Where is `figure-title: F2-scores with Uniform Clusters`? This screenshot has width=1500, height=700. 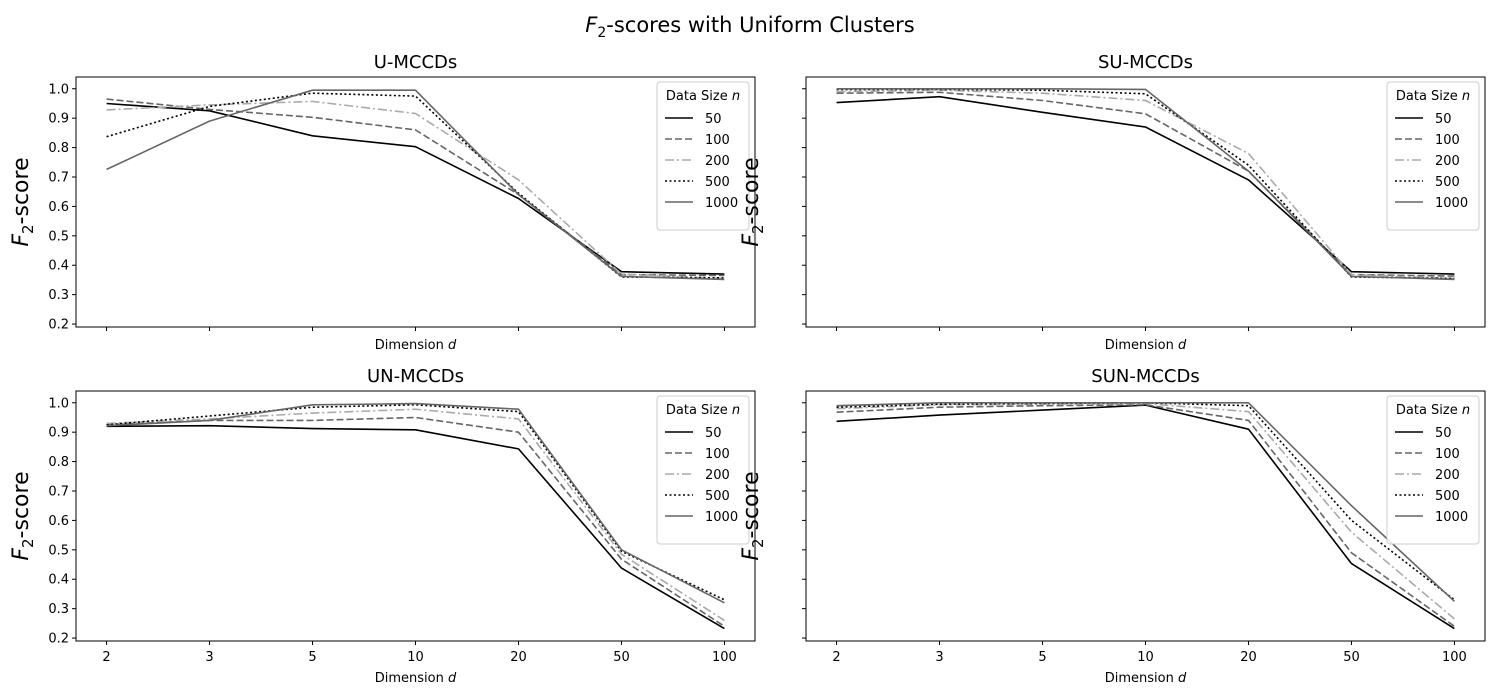
figure-title: F2-scores with Uniform Clusters is located at coordinates (750, 27).